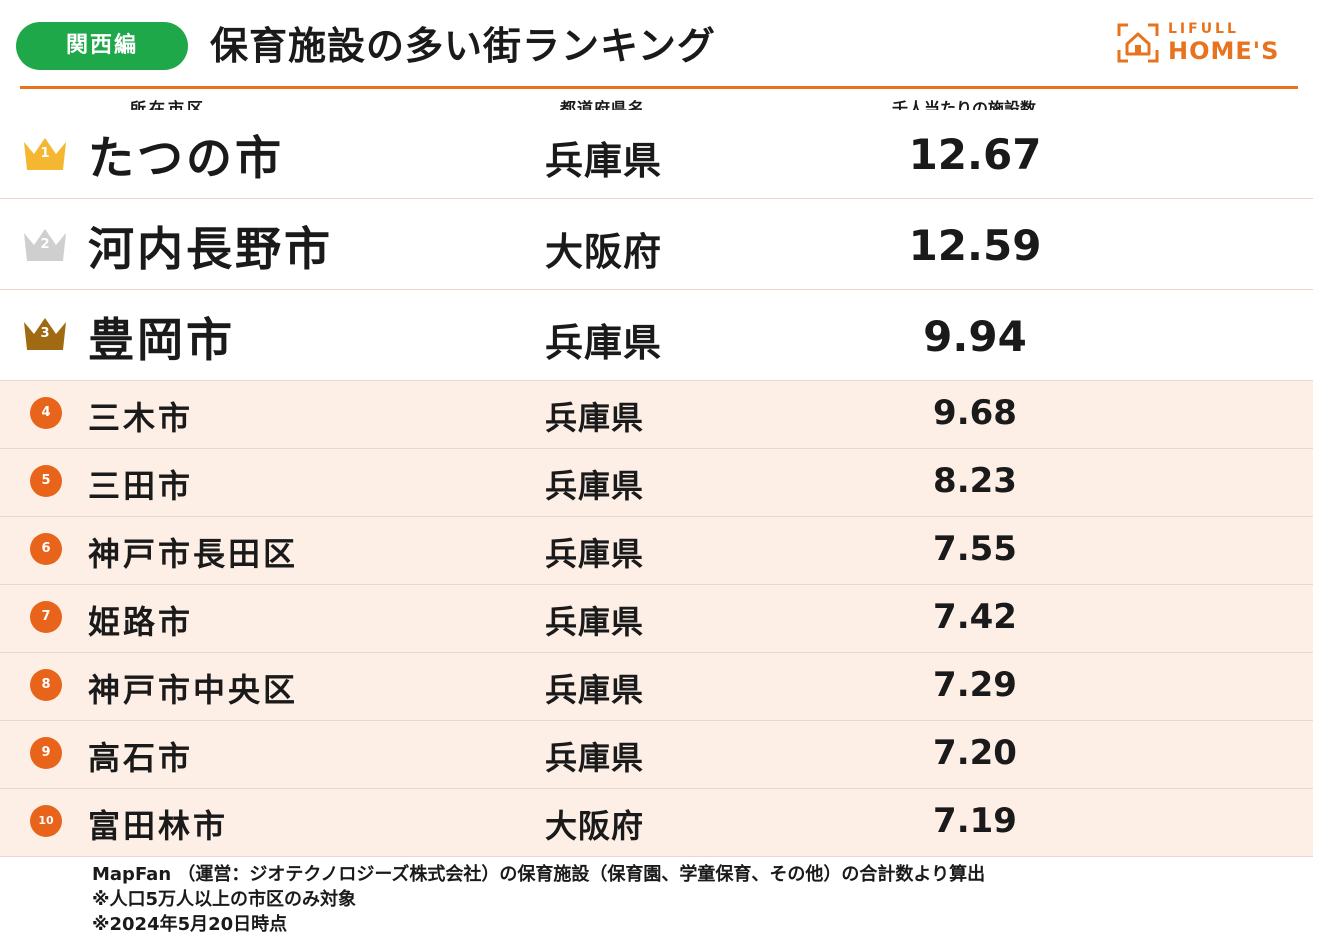 The width and height of the screenshot is (1317, 940). I want to click on table-row: 10 富田林市 大阪府 7.19, so click(656, 823).